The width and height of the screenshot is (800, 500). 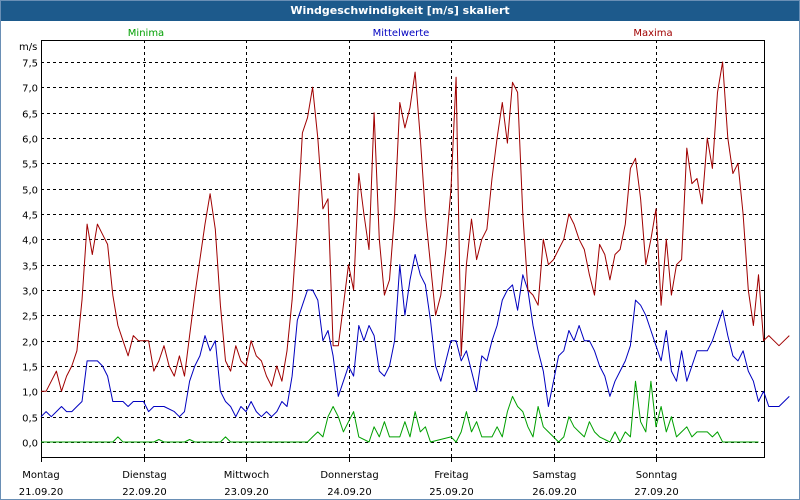 What do you see at coordinates (30, 317) in the screenshot?
I see `y-tick-label: 2,5` at bounding box center [30, 317].